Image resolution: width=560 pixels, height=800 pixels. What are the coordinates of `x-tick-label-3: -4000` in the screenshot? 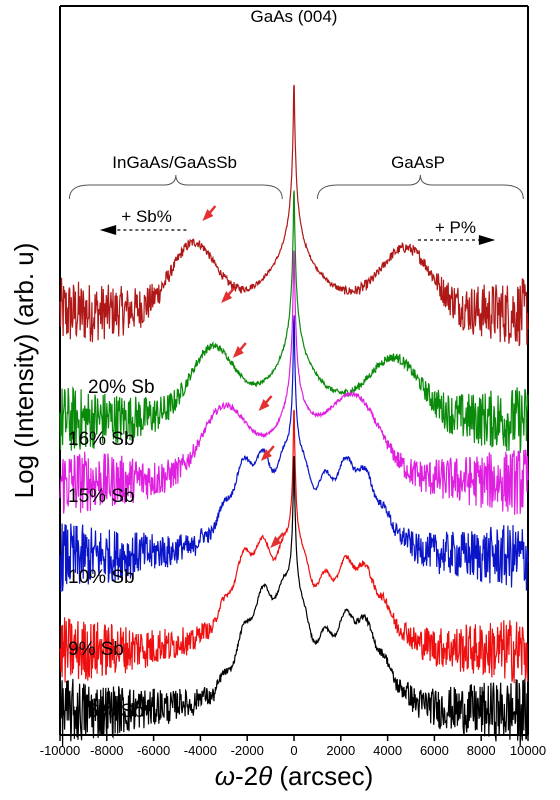 It's located at (200, 750).